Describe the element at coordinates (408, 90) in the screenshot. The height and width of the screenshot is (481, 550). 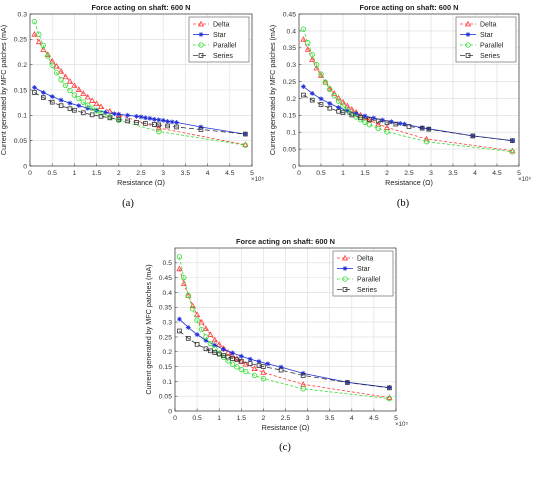
I see `series-parallel` at that location.